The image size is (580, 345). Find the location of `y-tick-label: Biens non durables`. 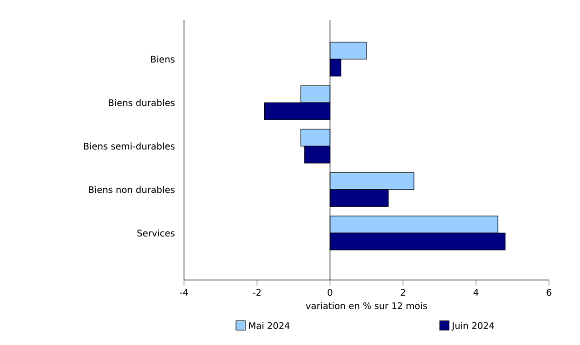

y-tick-label: Biens non durables is located at coordinates (131, 190).